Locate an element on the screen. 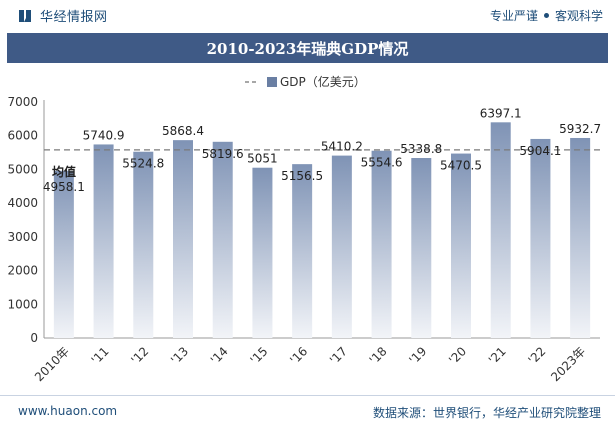 Image resolution: width=615 pixels, height=428 pixels. tagline: 专业严谨 客观科学 is located at coordinates (546, 15).